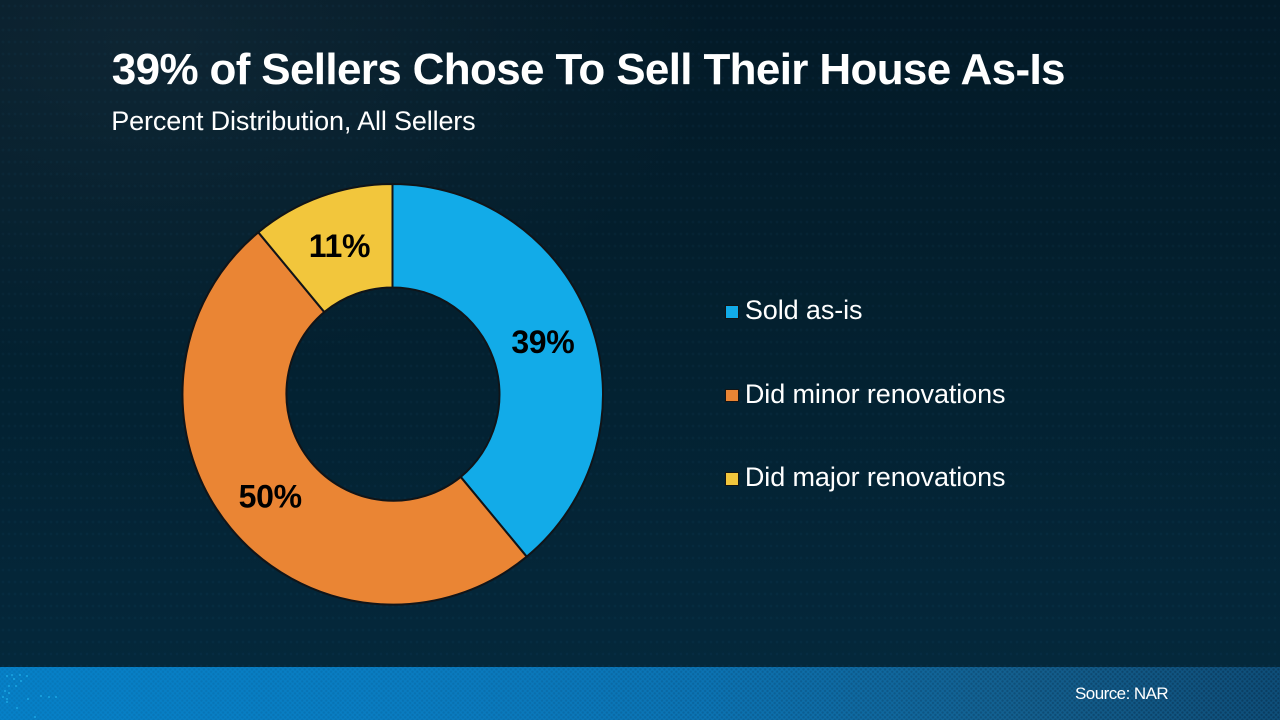  What do you see at coordinates (270, 497) in the screenshot?
I see `svg-text: 50%` at bounding box center [270, 497].